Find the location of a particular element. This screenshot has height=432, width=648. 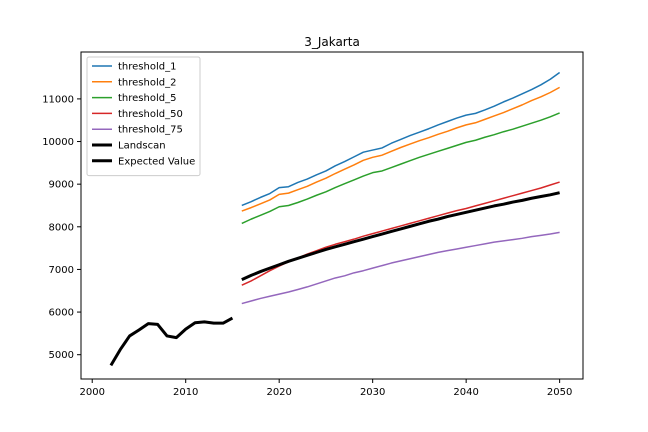

series-line-expected-value is located at coordinates (400, 236).